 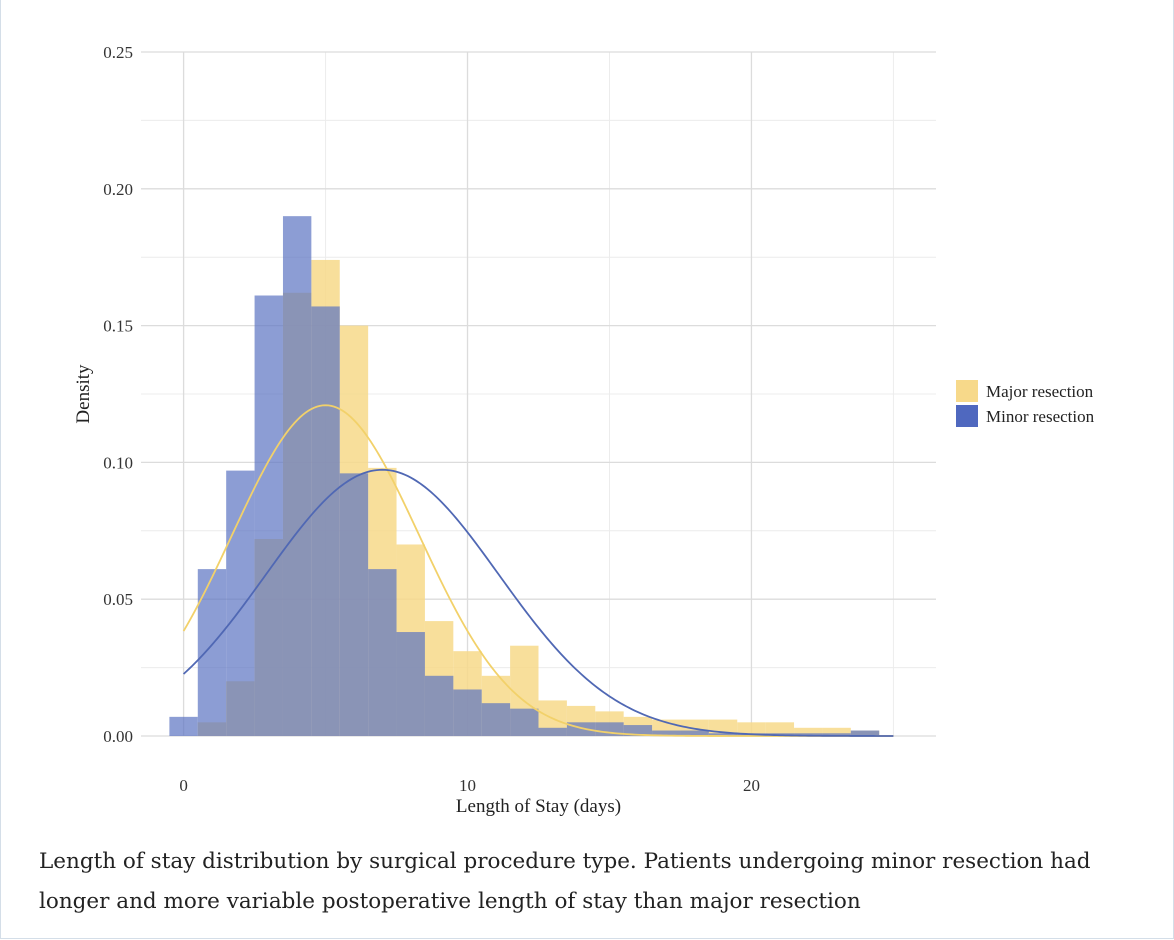 What do you see at coordinates (967, 416) in the screenshot?
I see `minor-legend-swatch` at bounding box center [967, 416].